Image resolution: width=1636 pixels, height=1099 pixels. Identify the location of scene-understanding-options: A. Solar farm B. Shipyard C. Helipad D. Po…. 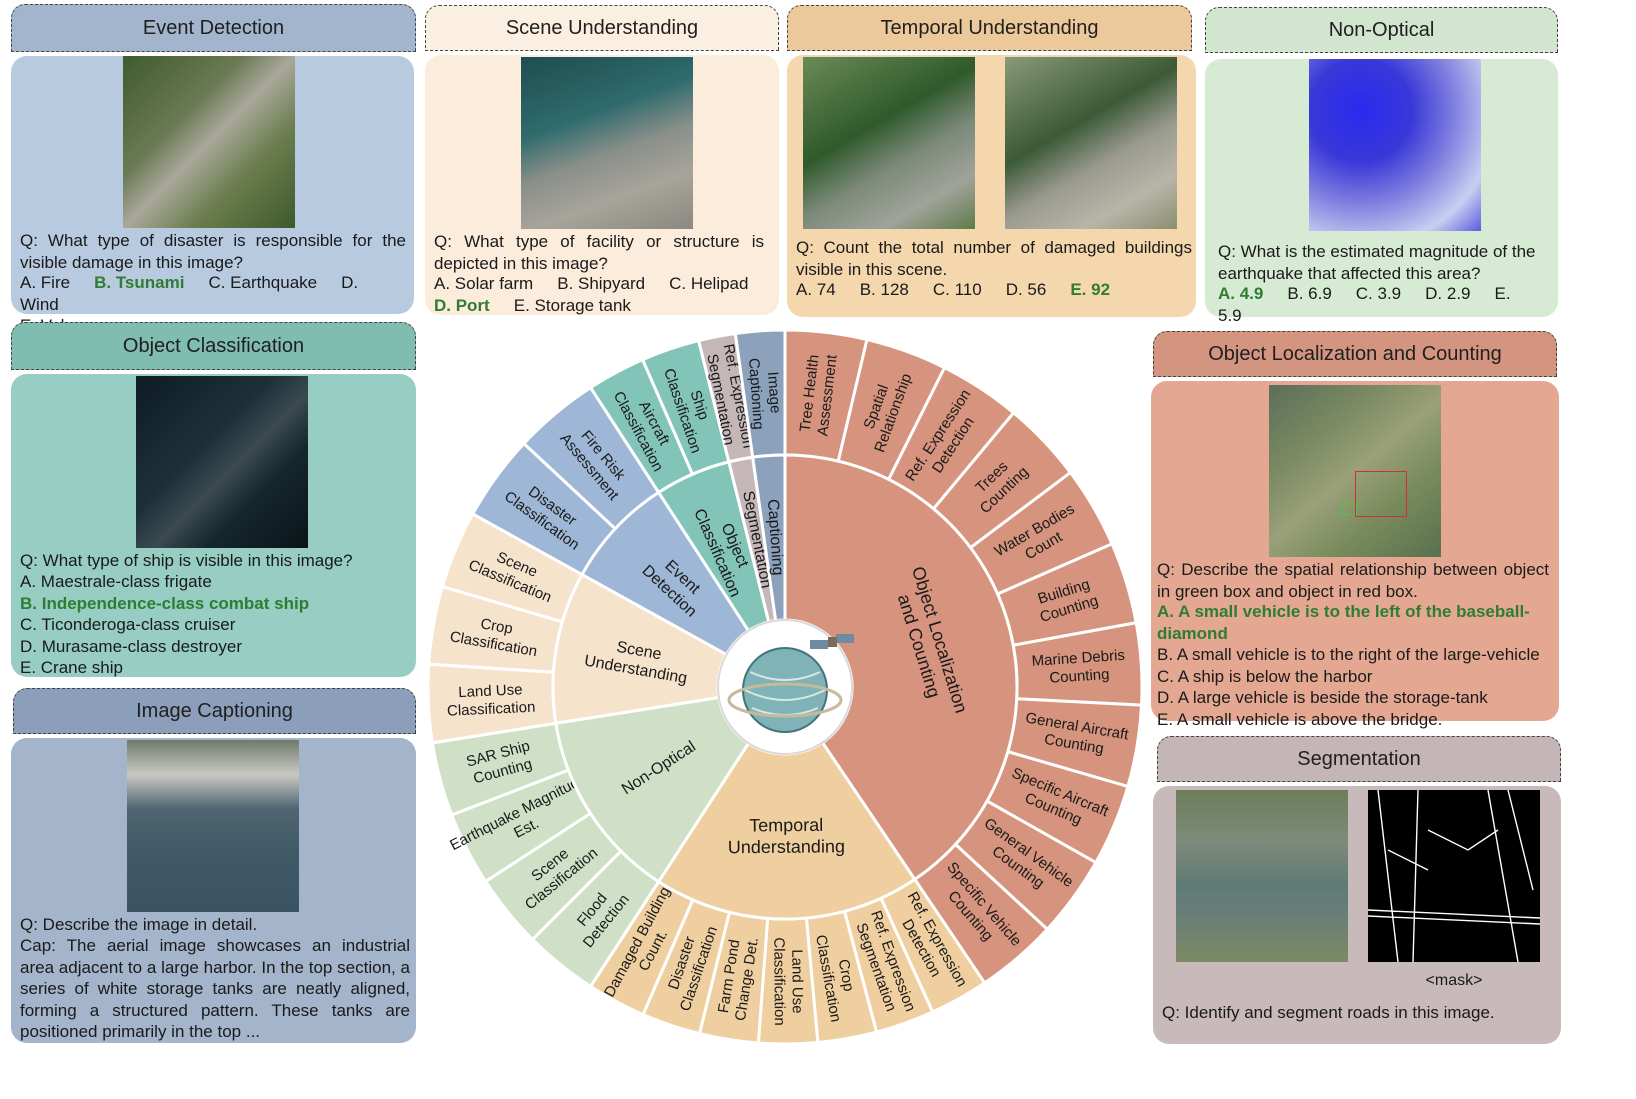
(604, 294).